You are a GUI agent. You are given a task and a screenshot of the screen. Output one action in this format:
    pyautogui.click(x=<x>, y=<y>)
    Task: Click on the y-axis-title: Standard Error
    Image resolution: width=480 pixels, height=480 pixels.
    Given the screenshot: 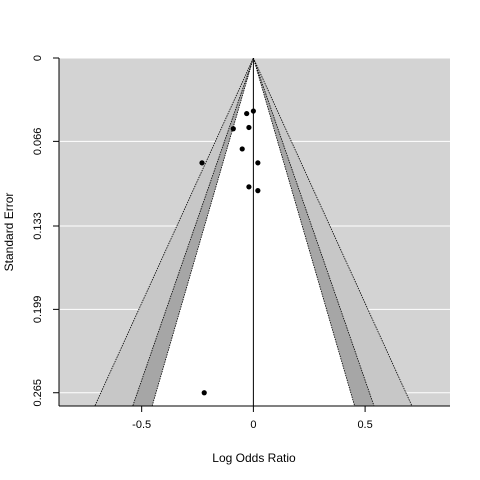 What is the action you would take?
    pyautogui.click(x=9, y=232)
    